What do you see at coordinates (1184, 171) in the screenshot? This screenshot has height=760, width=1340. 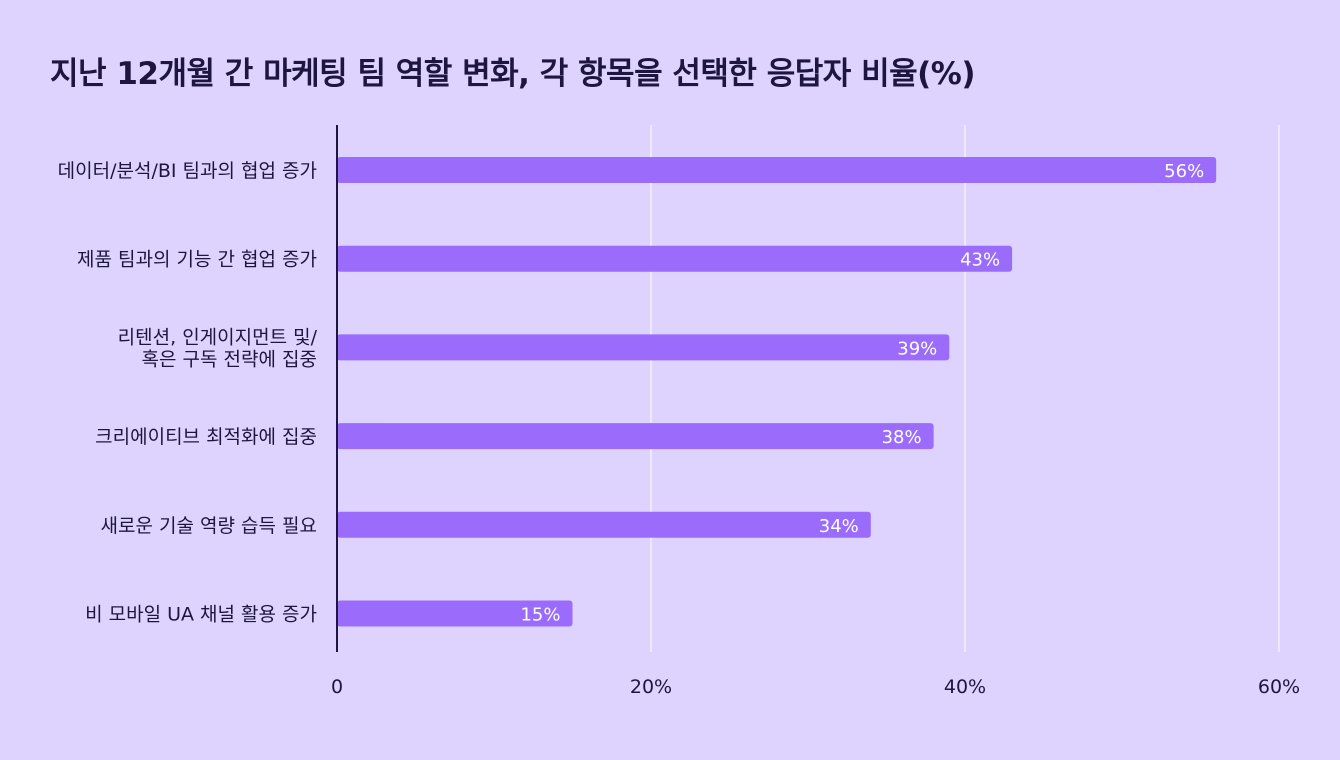 I see `value-label-0: 56%` at bounding box center [1184, 171].